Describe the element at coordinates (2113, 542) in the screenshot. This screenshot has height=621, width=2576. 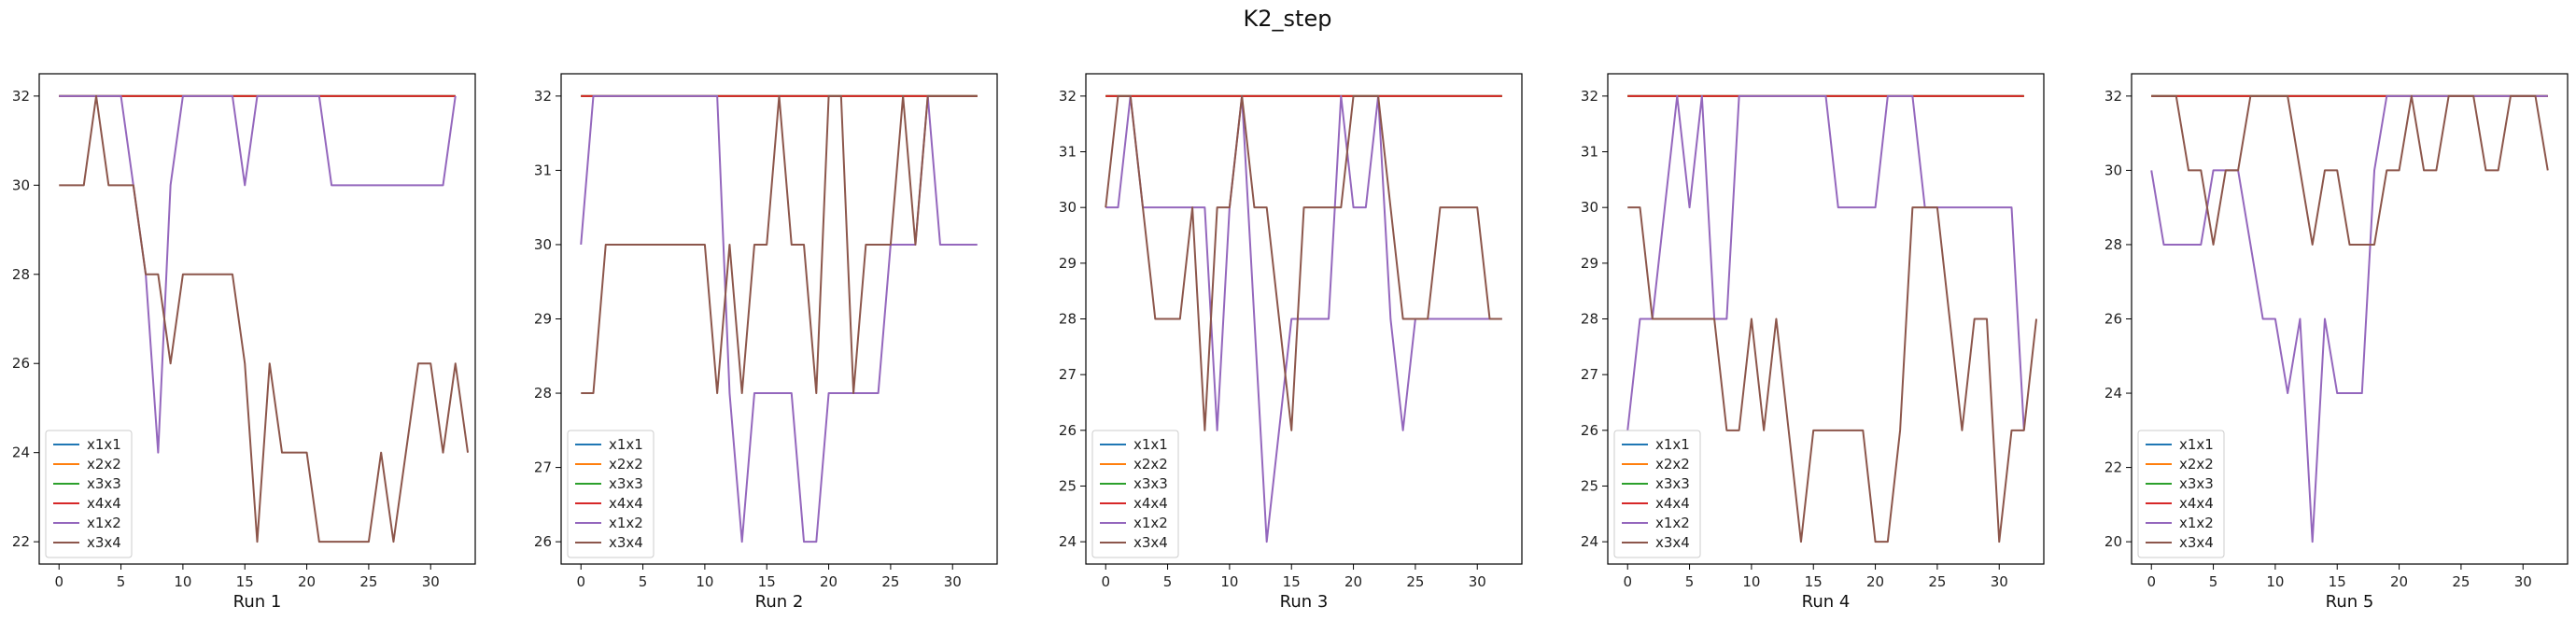
I see `y-tick-label: 20` at that location.